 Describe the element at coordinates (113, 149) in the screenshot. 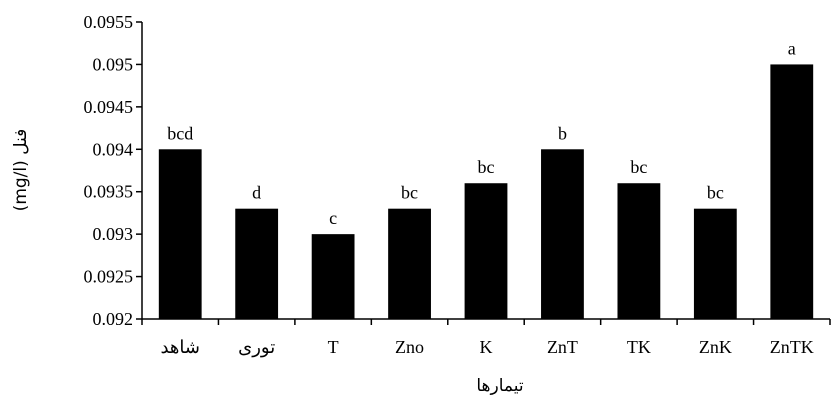

I see `y-tick-label: 0.094` at that location.